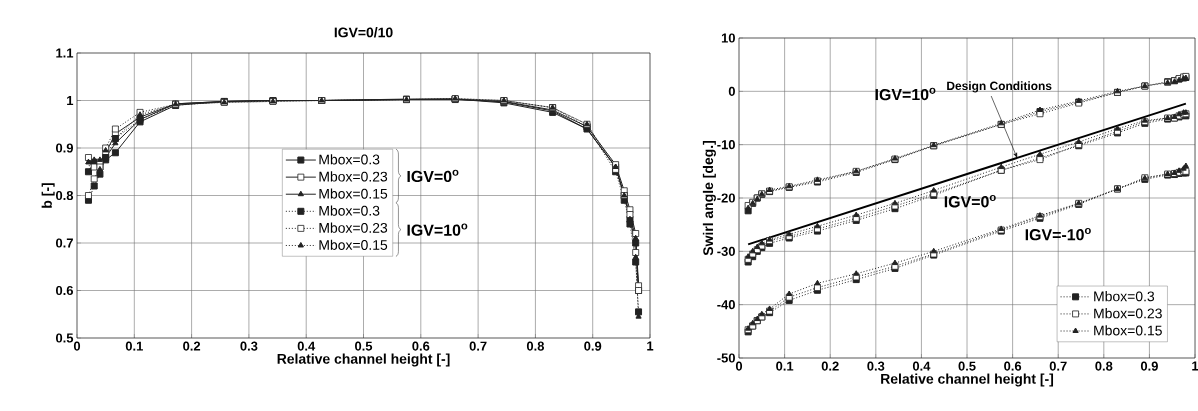 The height and width of the screenshot is (411, 1198). Describe the element at coordinates (64, 148) in the screenshot. I see `y-tick-label: 0.9` at that location.